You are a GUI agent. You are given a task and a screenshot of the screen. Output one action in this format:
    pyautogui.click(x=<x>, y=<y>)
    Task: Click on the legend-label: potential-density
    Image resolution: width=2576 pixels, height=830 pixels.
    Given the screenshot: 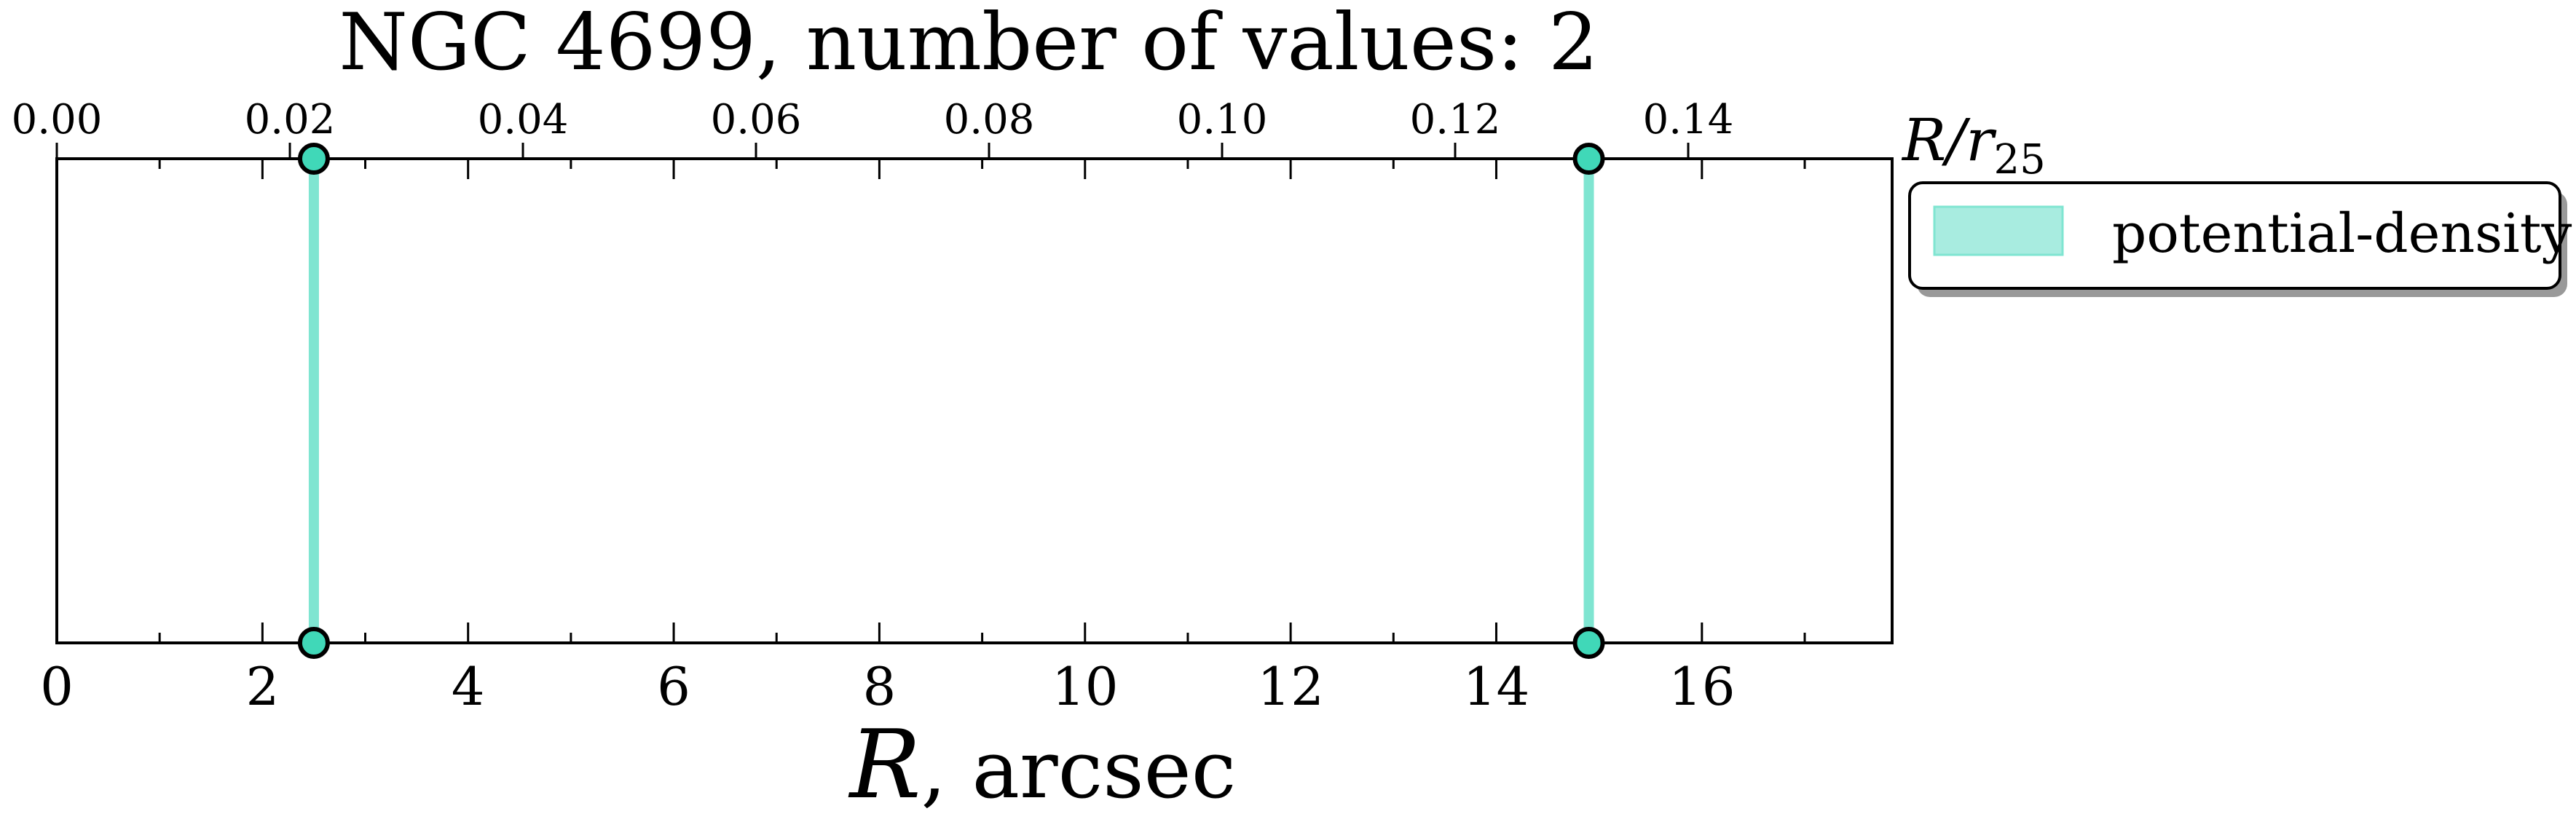 What is the action you would take?
    pyautogui.click(x=2342, y=233)
    